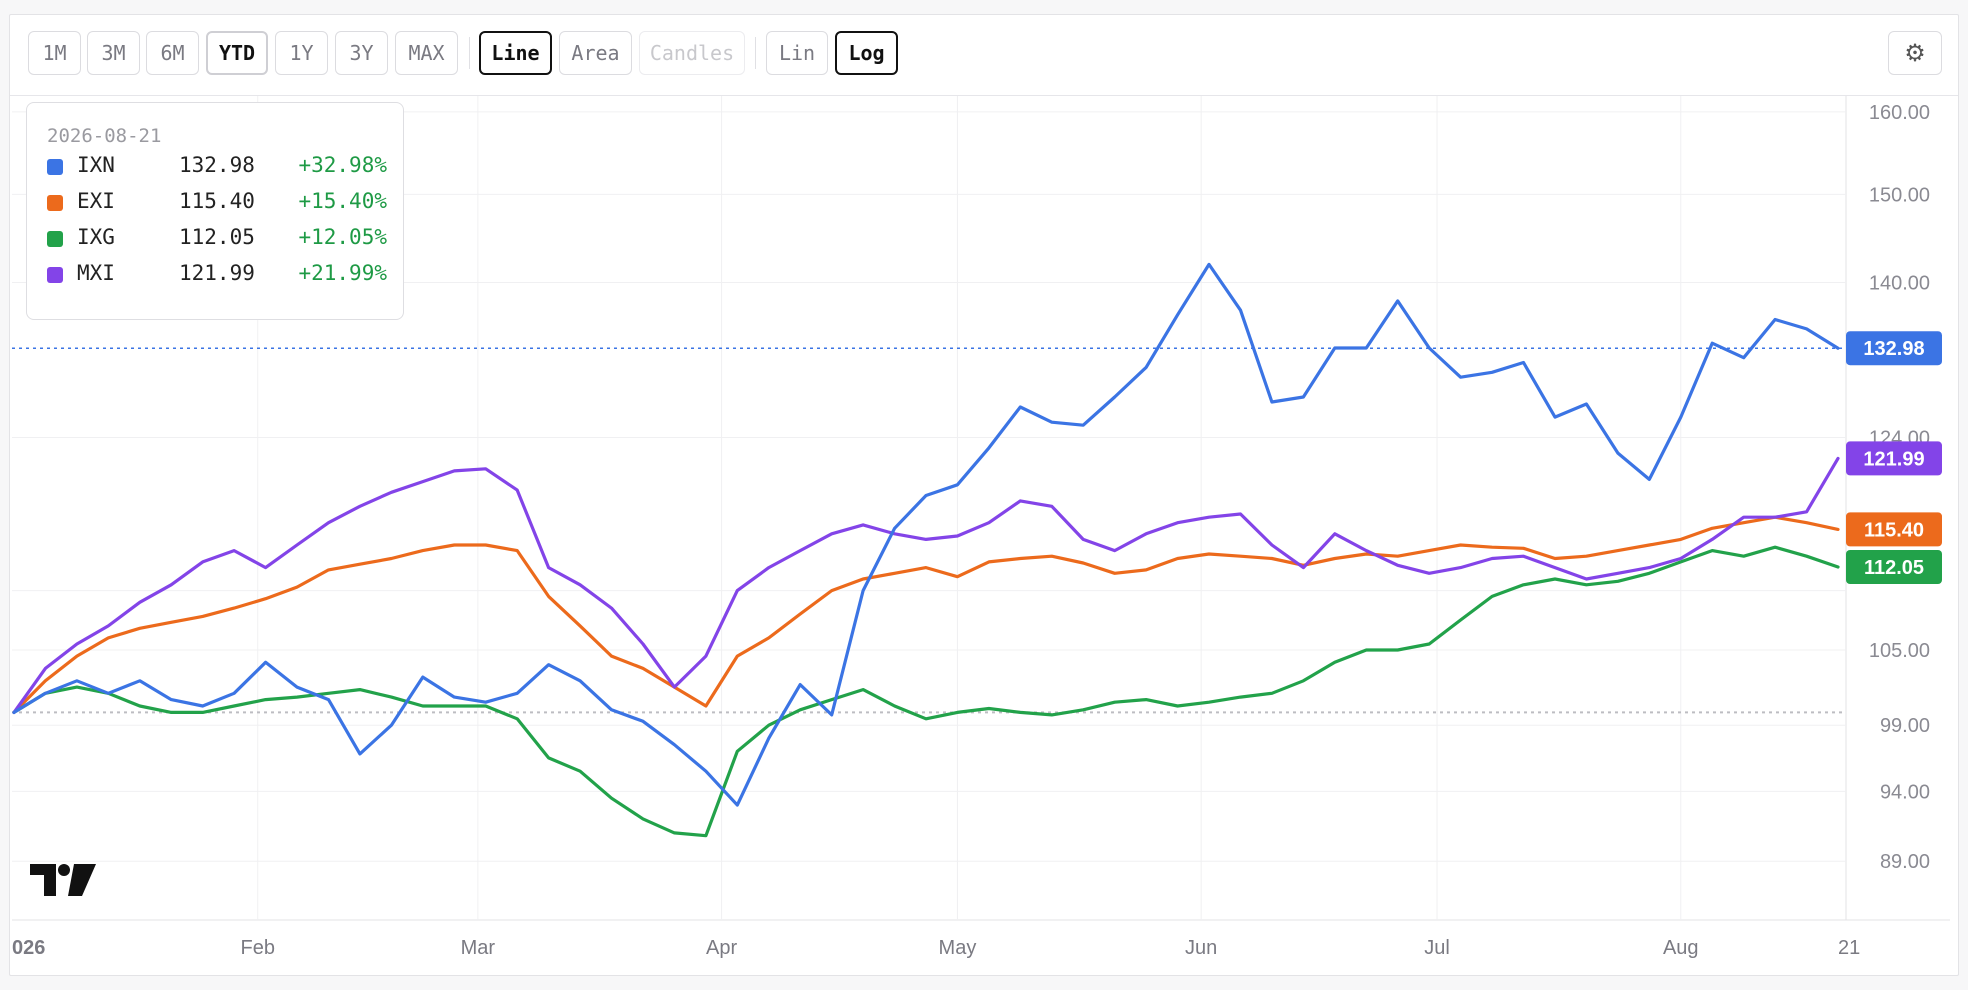  Describe the element at coordinates (1905, 726) in the screenshot. I see `y-tick-label: 99.00` at that location.